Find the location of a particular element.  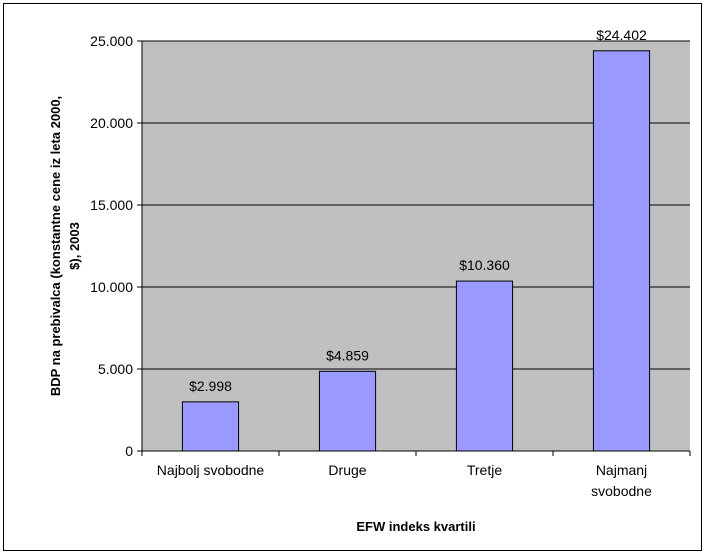

data-label: $4.859 is located at coordinates (347, 355).